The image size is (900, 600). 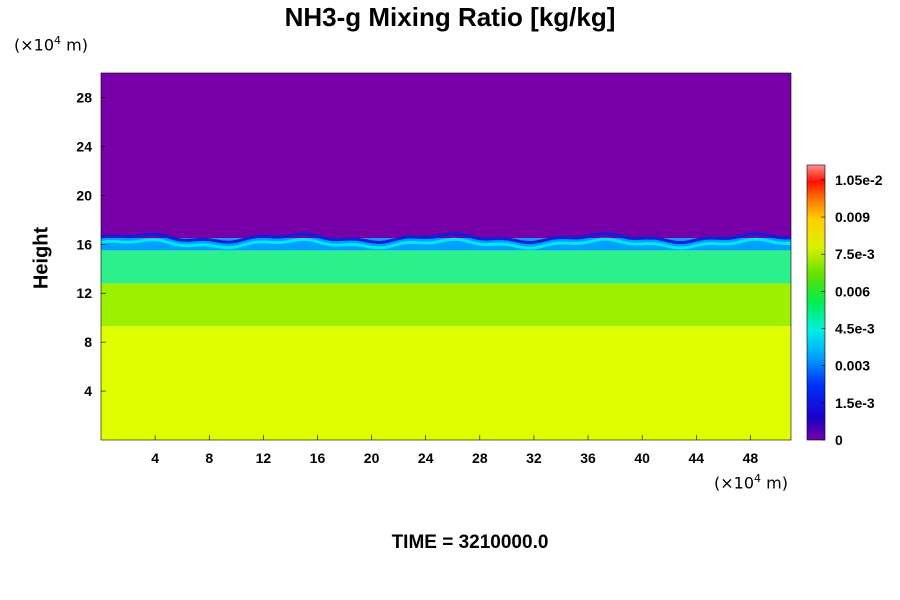 I want to click on x-tick-label: 44, so click(x=697, y=458).